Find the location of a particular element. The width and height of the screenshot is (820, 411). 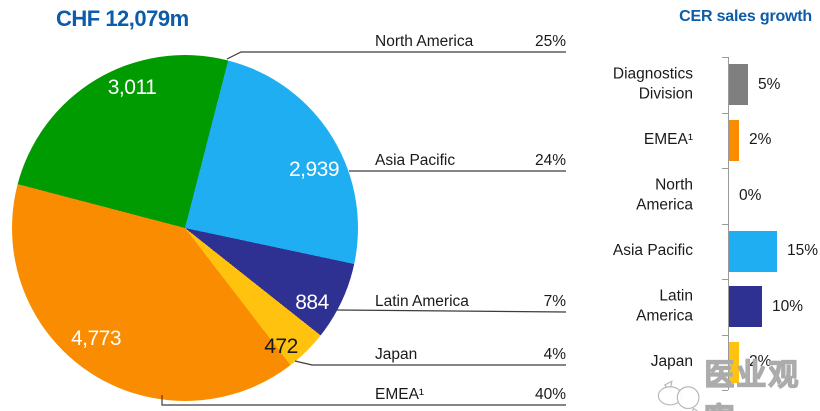

pie-label-row-japan: Japan 4% is located at coordinates (470, 355).